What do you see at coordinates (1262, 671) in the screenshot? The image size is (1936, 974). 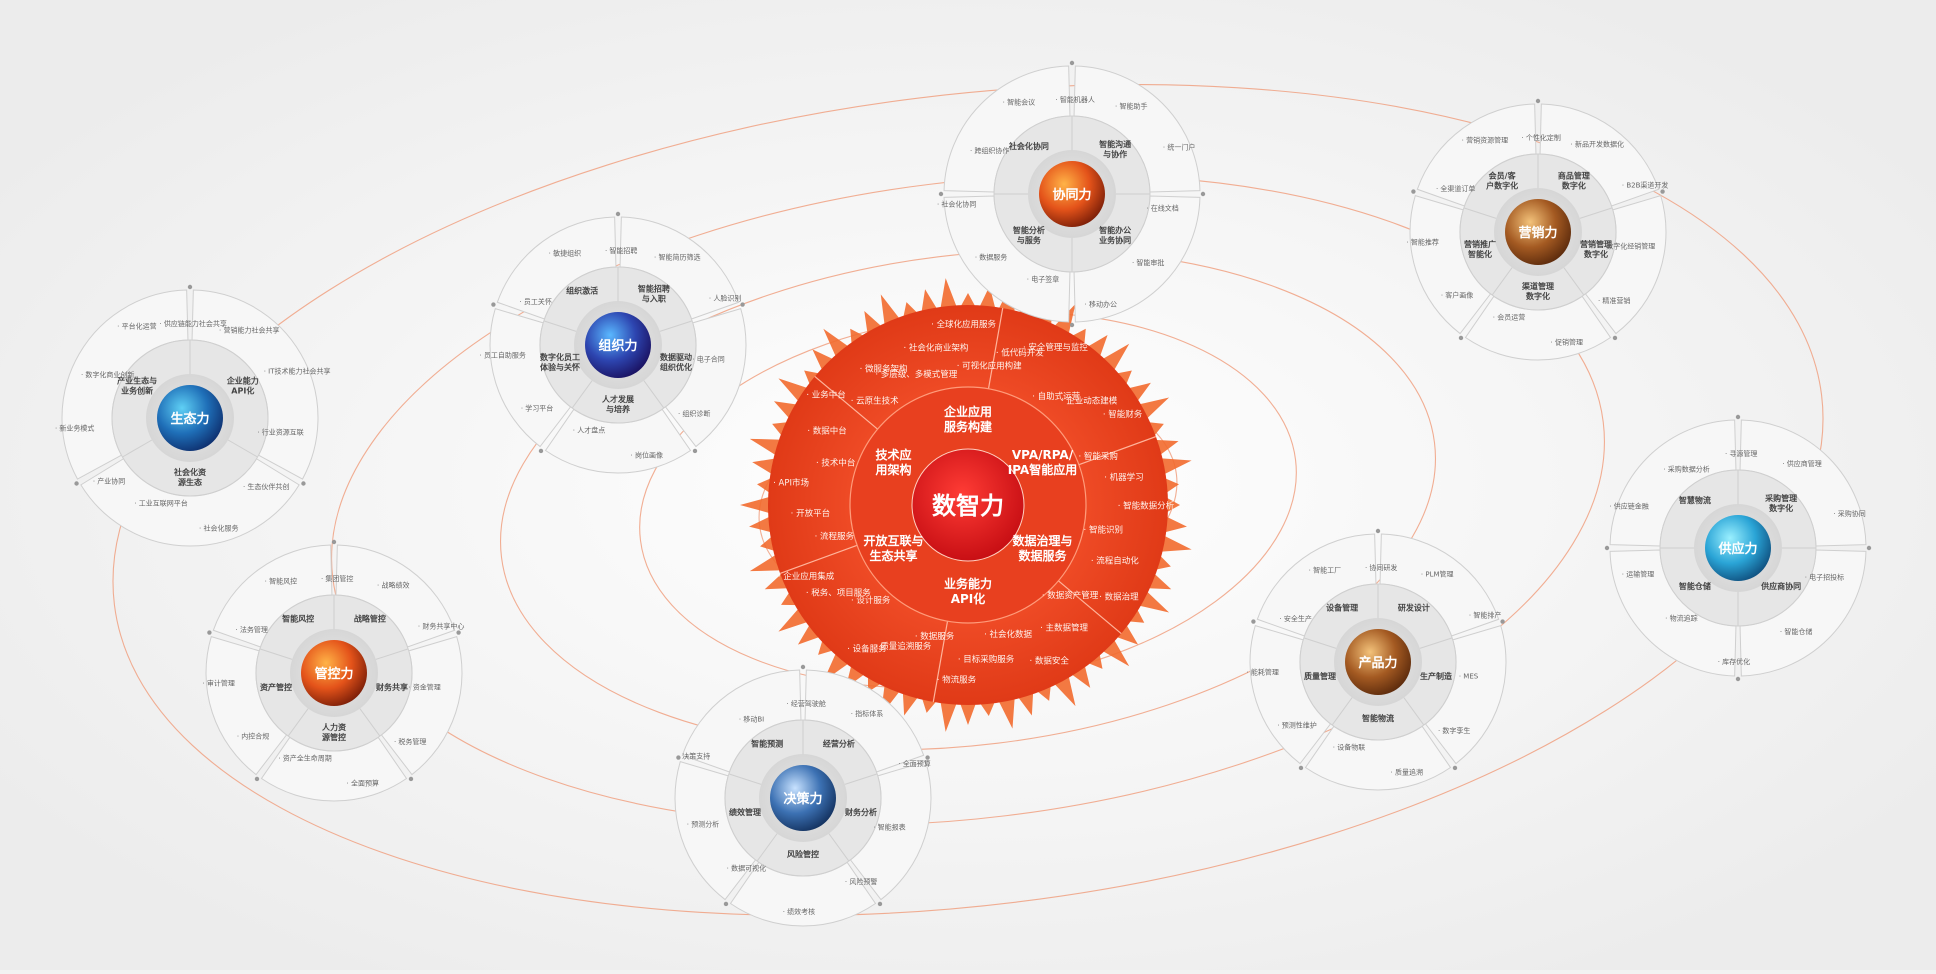 I see `planet-item: · 能耗管理` at bounding box center [1262, 671].